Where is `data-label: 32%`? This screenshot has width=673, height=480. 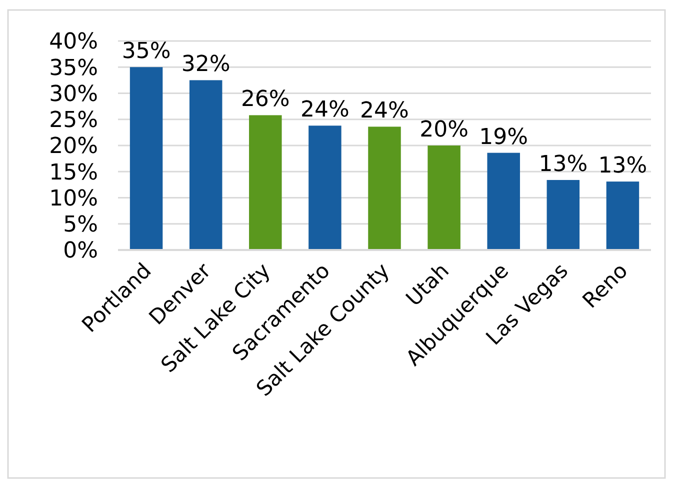
data-label: 32% is located at coordinates (205, 65).